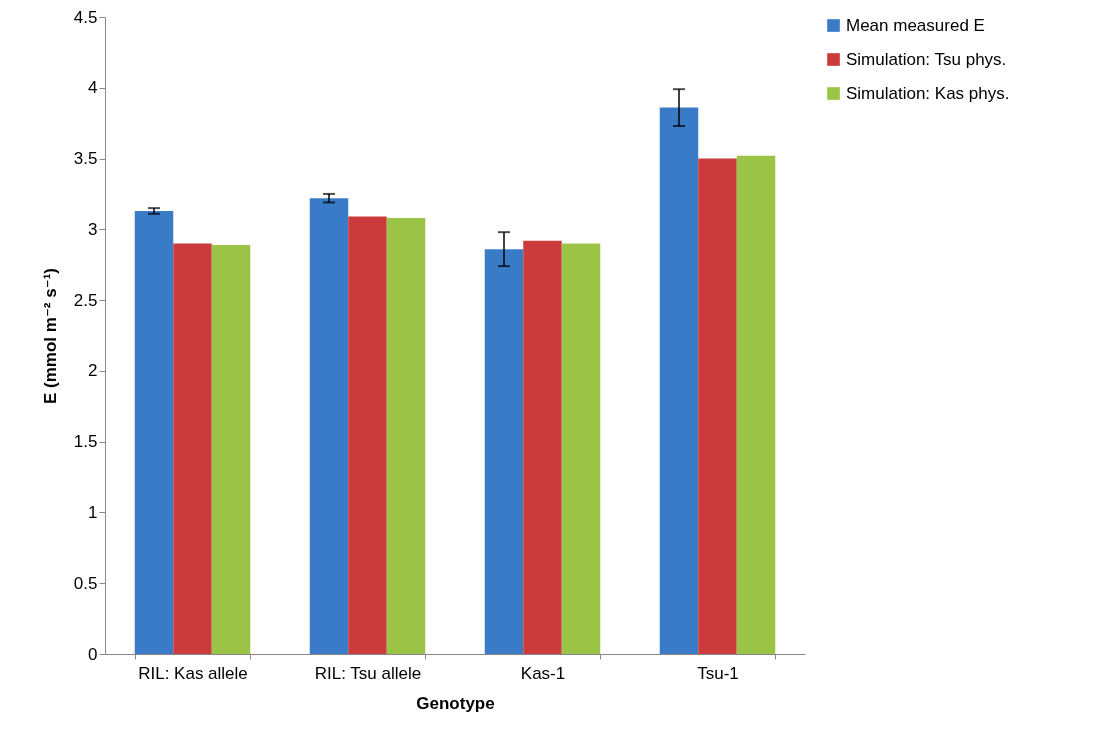  Describe the element at coordinates (455, 703) in the screenshot. I see `x-axis-title: Genotype` at that location.